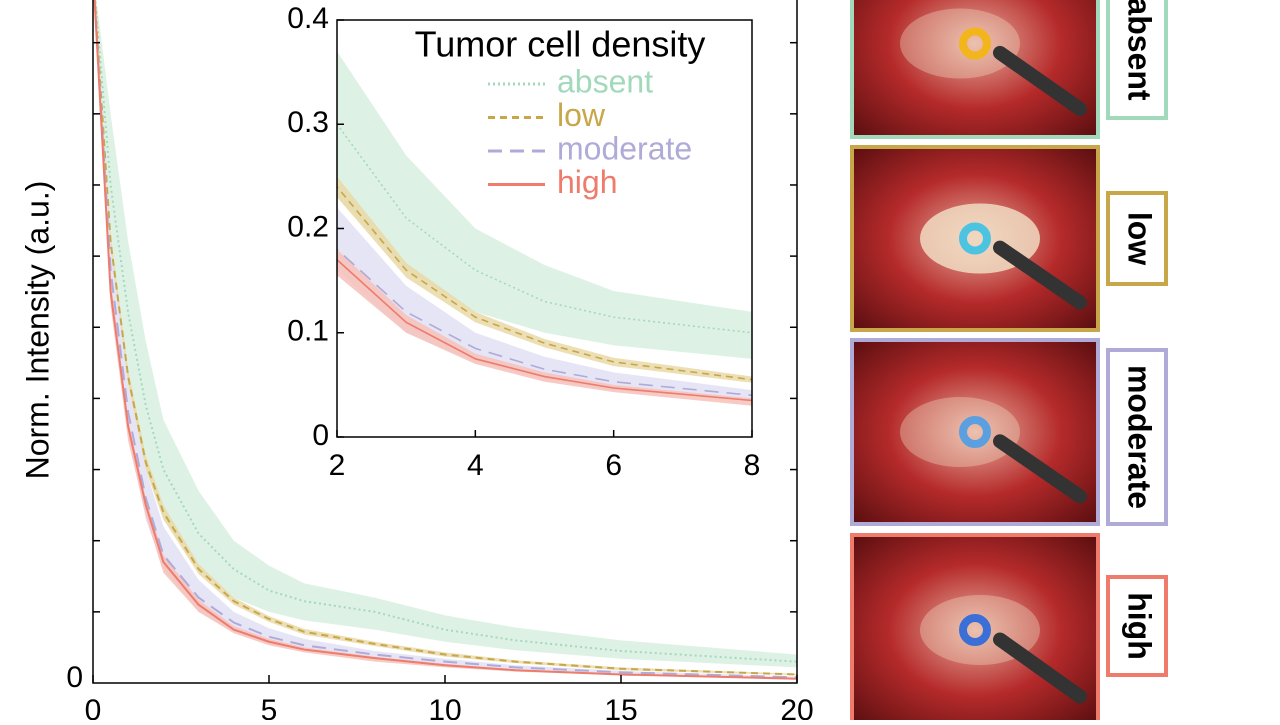 This screenshot has width=1280, height=725. I want to click on y-tick-label: 0.1, so click(308, 331).